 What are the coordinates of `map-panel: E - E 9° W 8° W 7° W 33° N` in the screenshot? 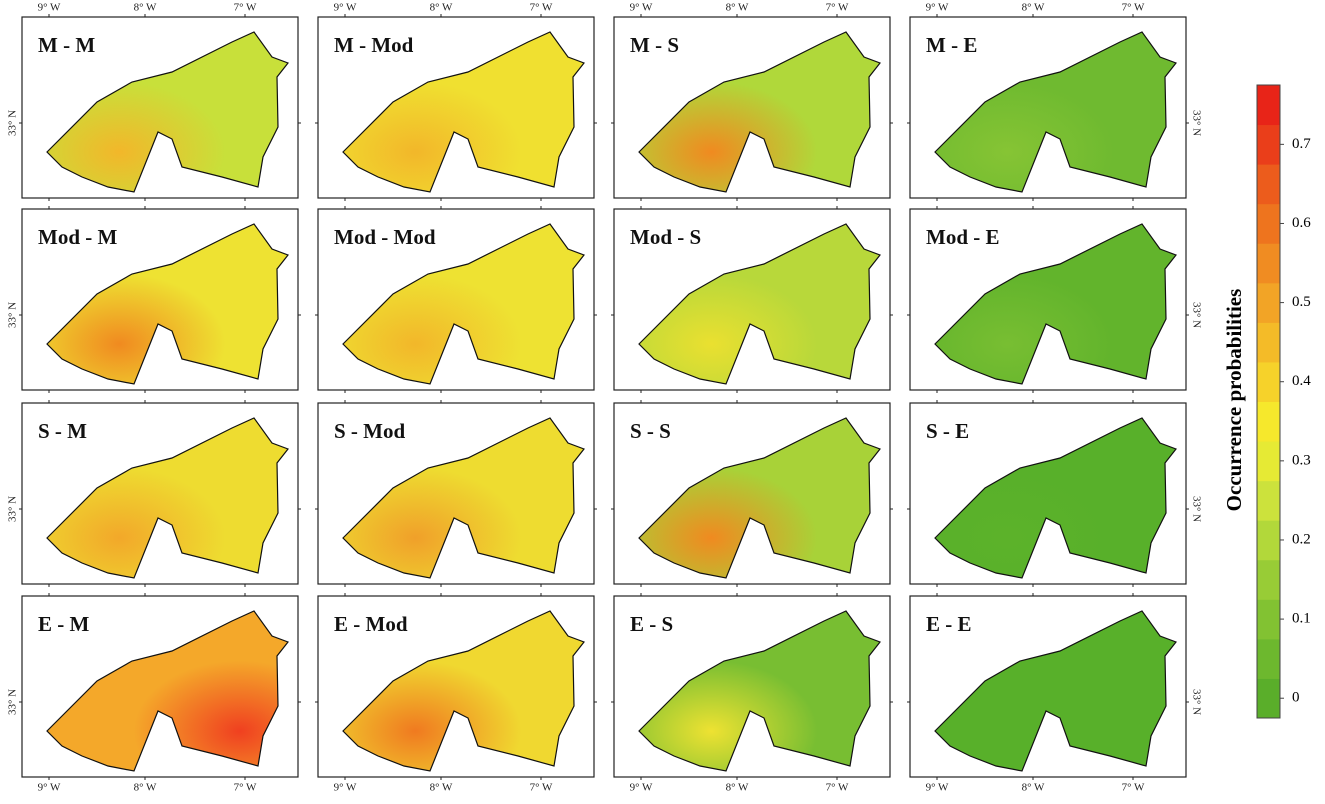 It's located at (1054, 693).